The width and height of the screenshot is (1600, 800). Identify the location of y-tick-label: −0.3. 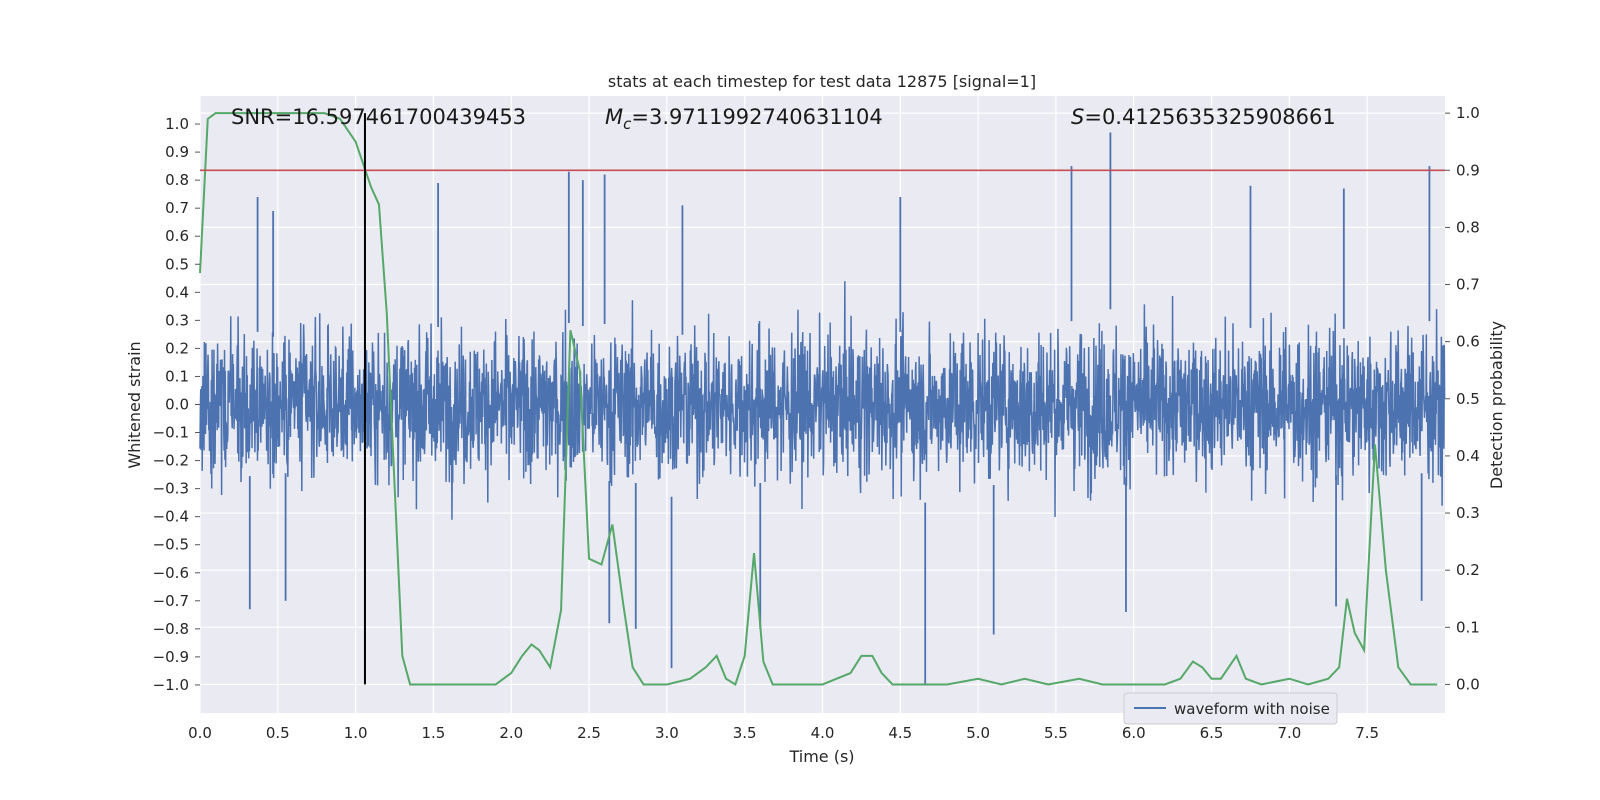
(171, 489).